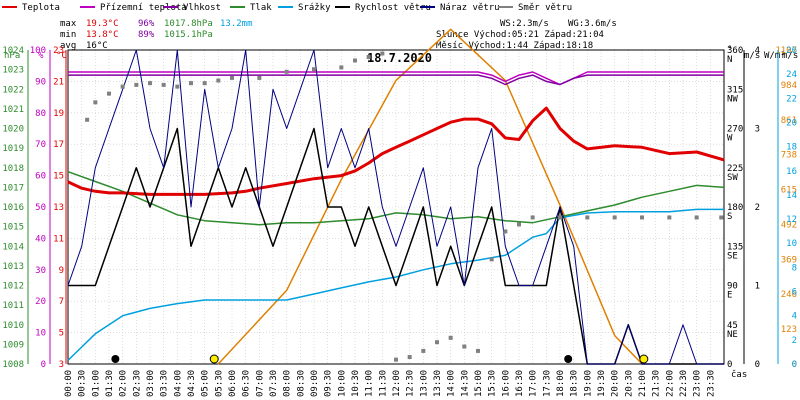  I want to click on tick-solar: 861, so click(789, 121).